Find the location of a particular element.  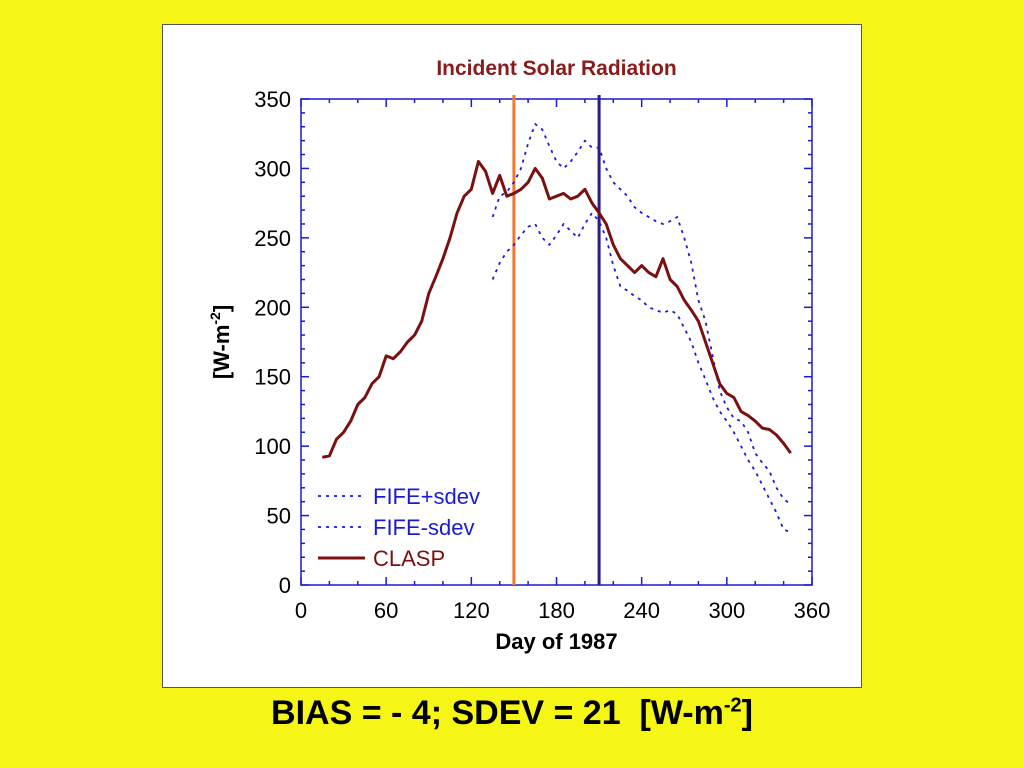

y-axis-label-exponent: -2 is located at coordinates (215, 318).